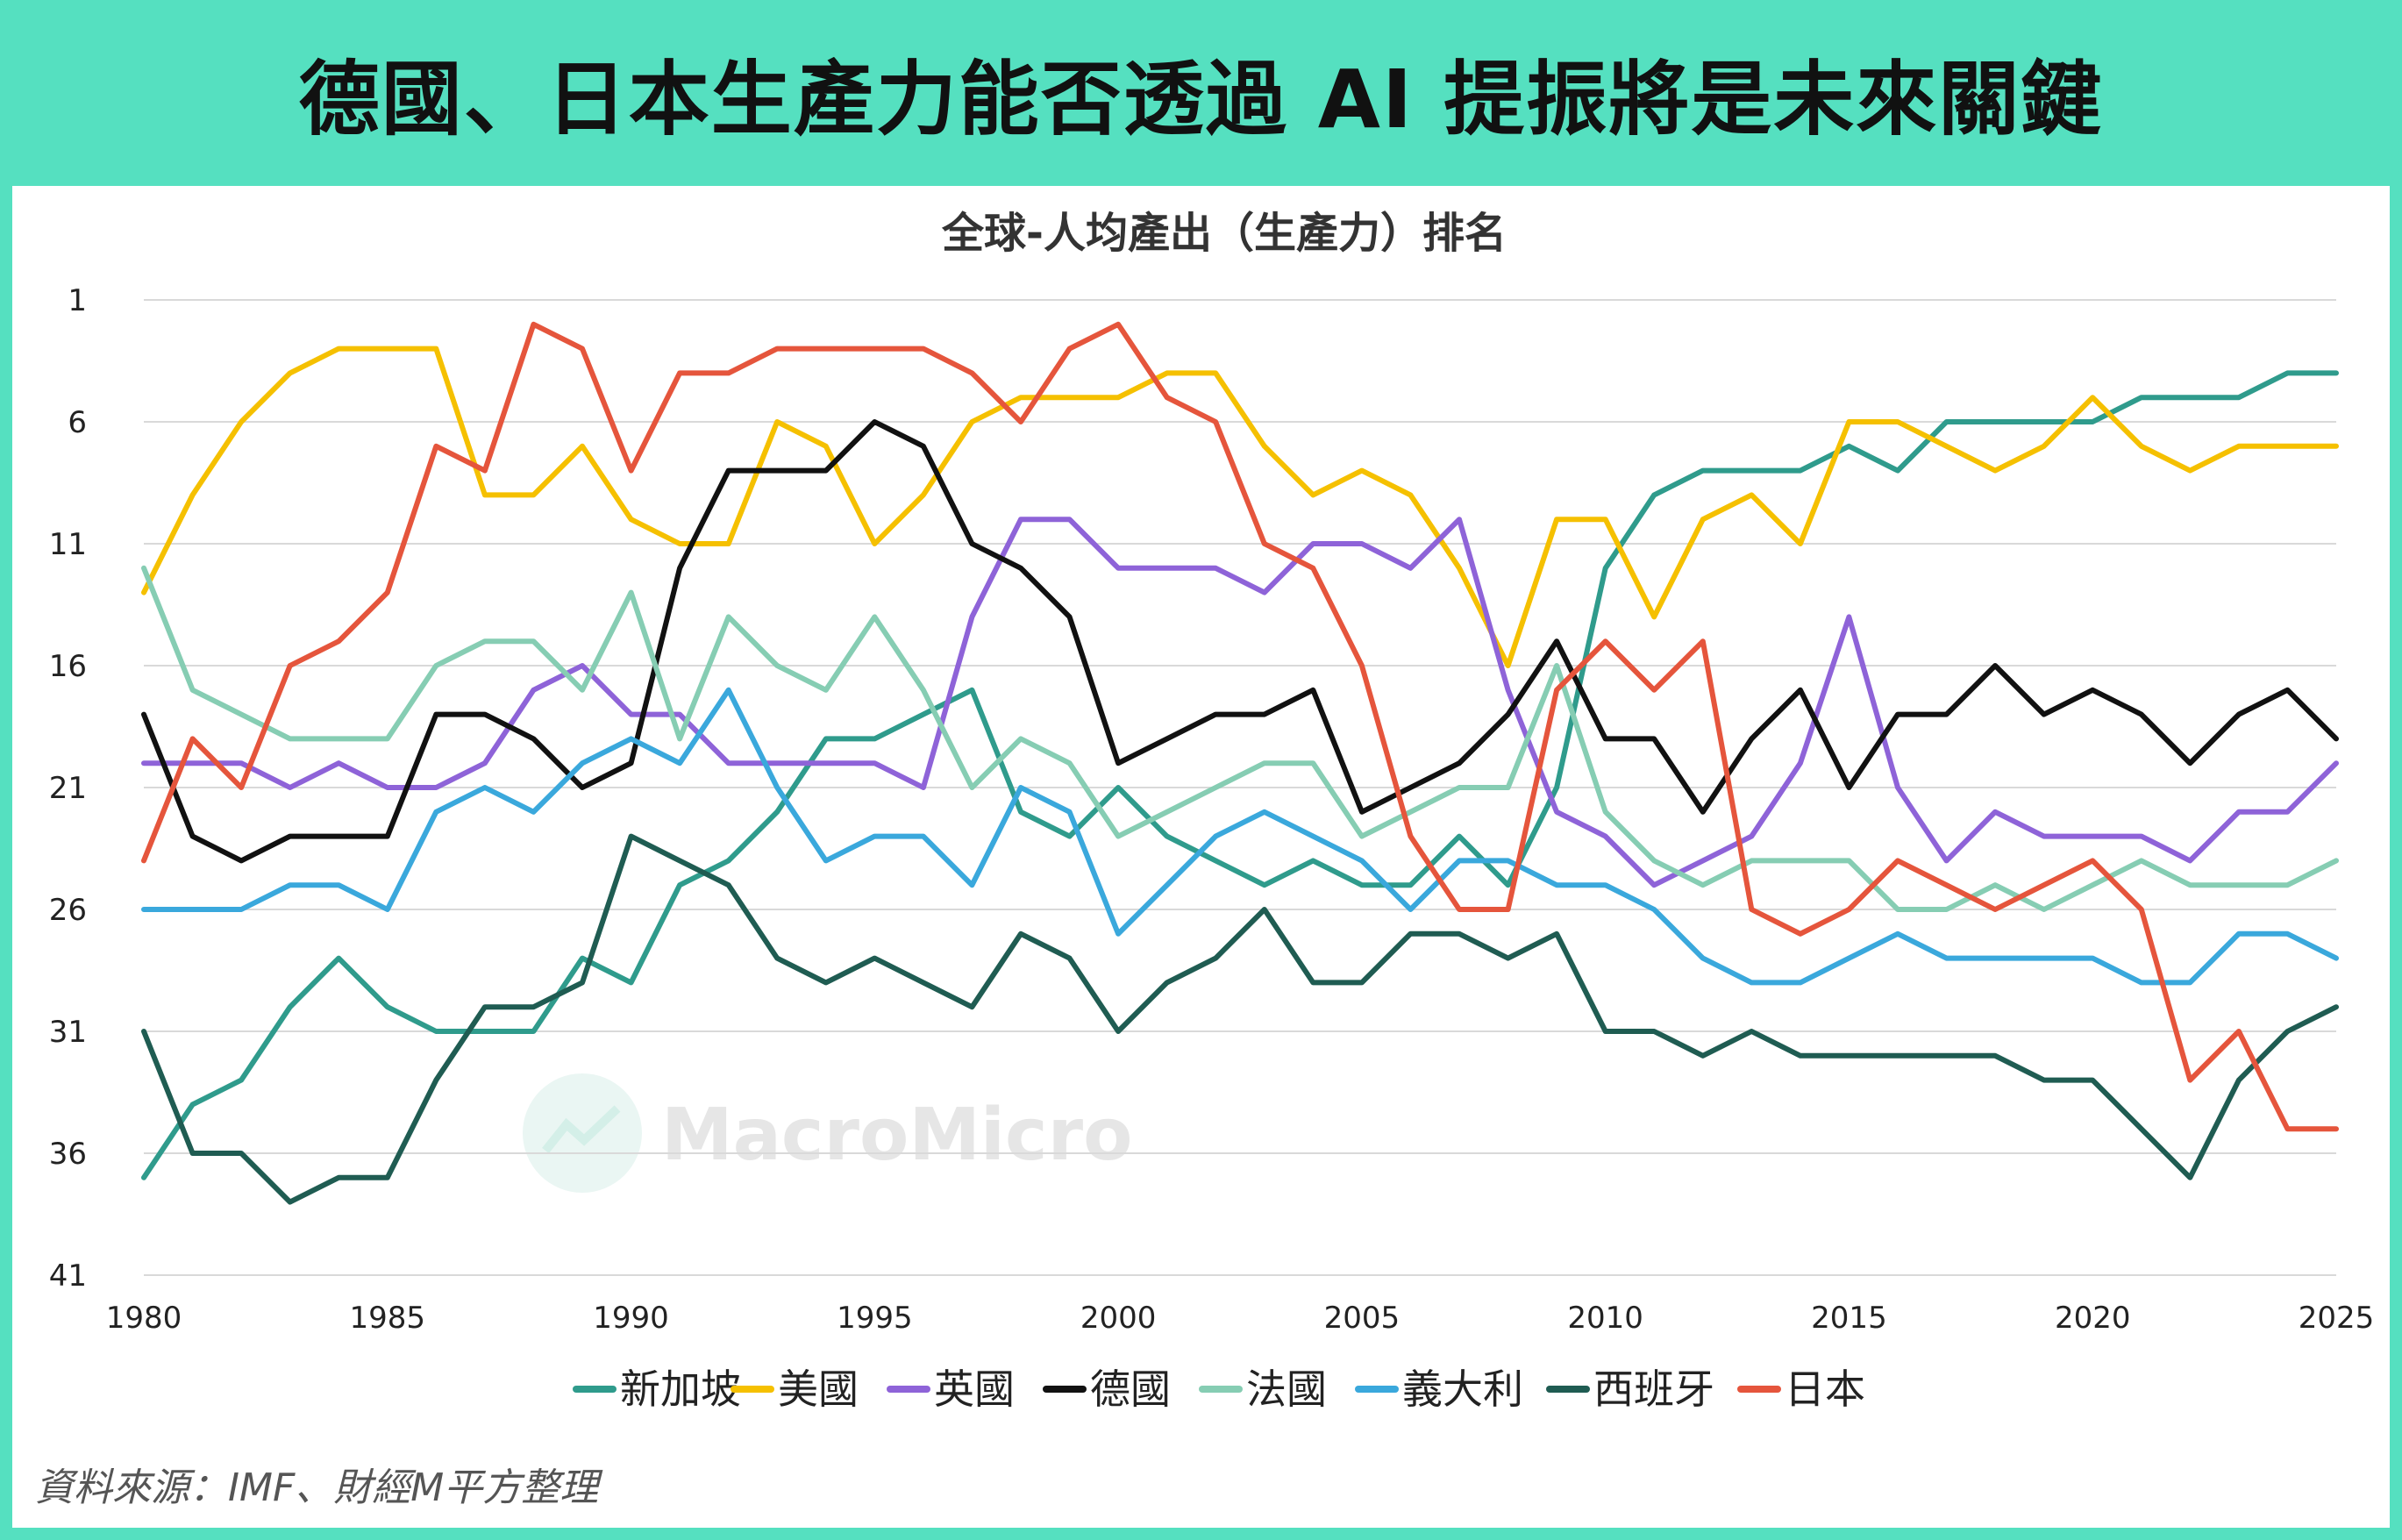 This screenshot has width=2402, height=1540. I want to click on y-tick-label: 6, so click(77, 422).